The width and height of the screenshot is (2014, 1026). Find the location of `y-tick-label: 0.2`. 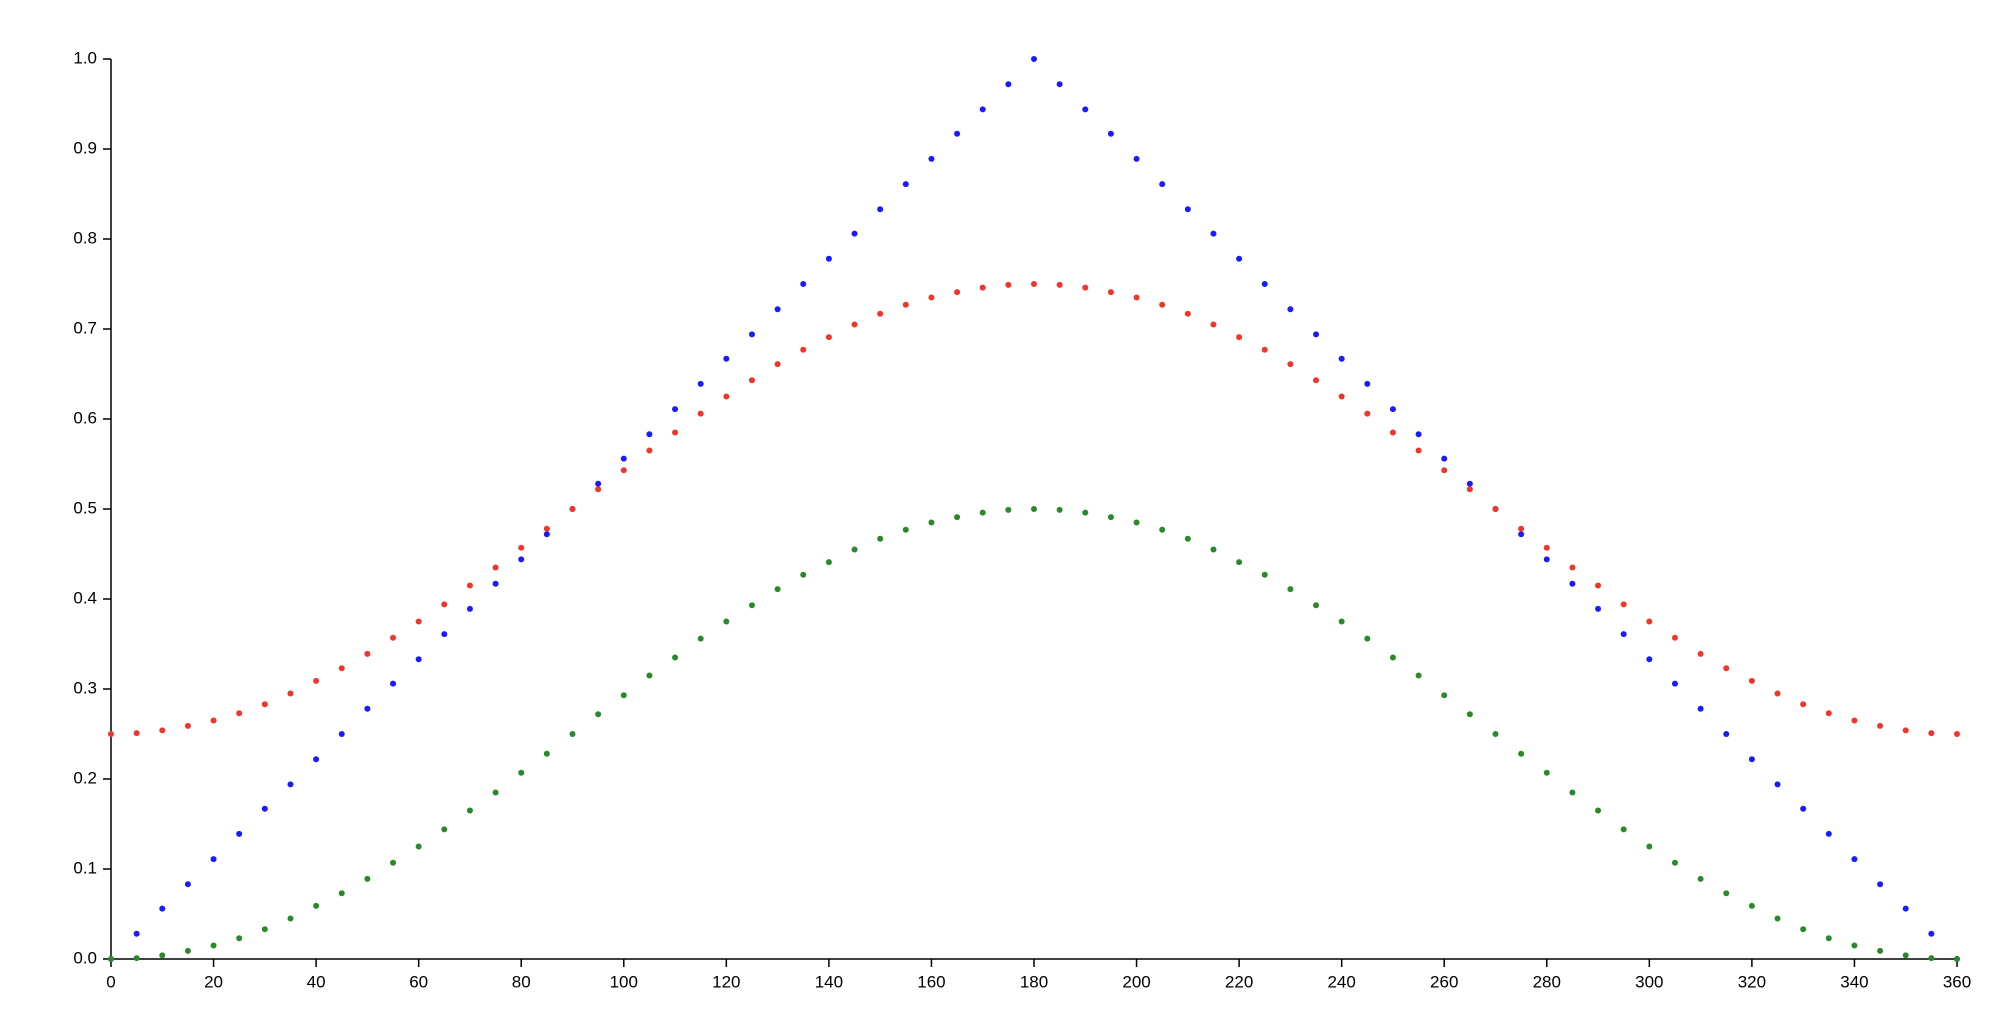

y-tick-label: 0.2 is located at coordinates (85, 777).